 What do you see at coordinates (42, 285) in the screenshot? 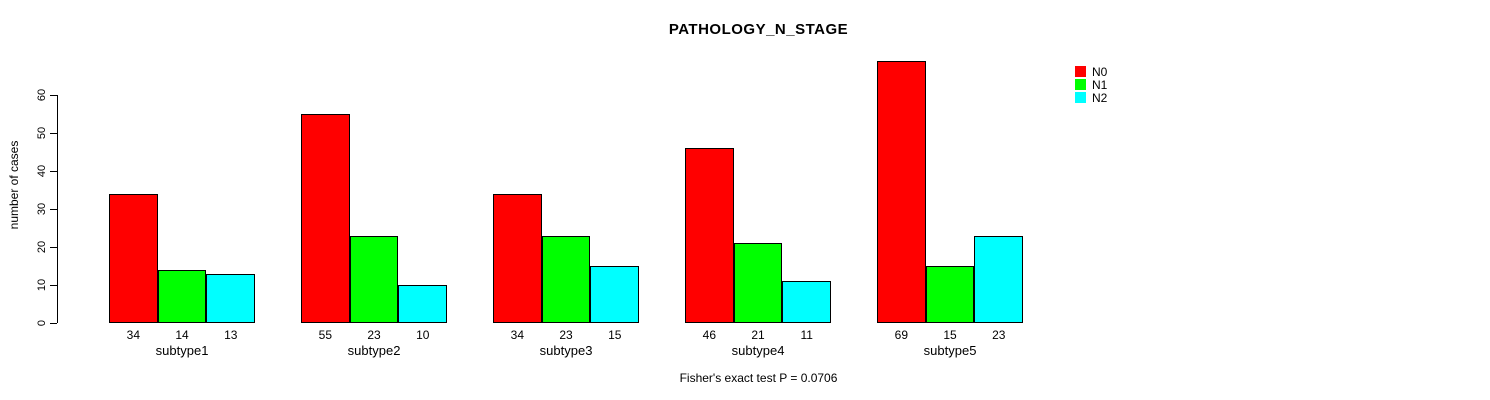
I see `y-tick-label: 10` at bounding box center [42, 285].